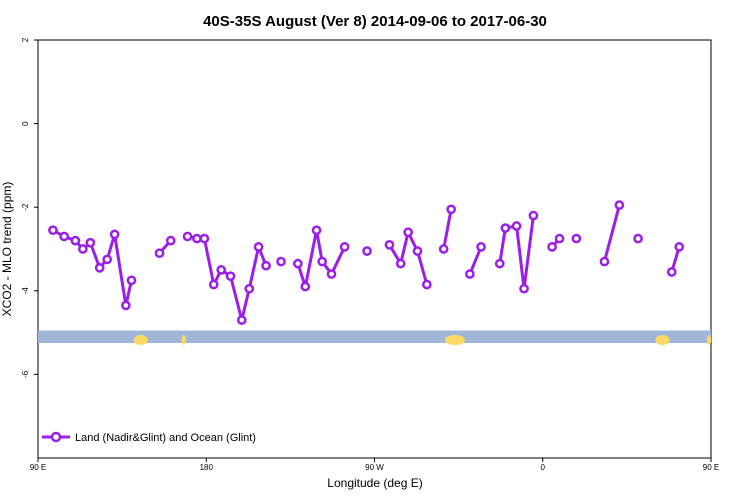 The height and width of the screenshot is (500, 750). Describe the element at coordinates (374, 483) in the screenshot. I see `x-axis-label: Longitude (deg E)` at that location.